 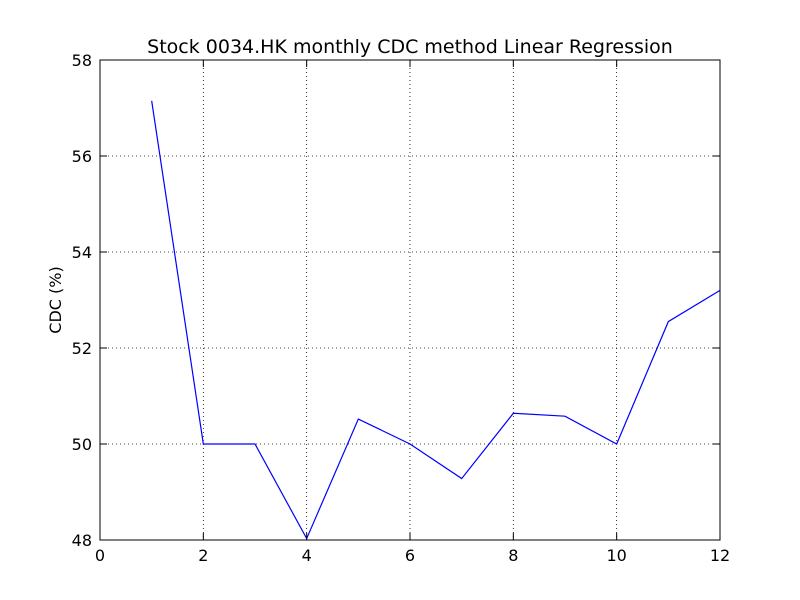 What do you see at coordinates (410, 555) in the screenshot?
I see `x-tick-label: 6` at bounding box center [410, 555].